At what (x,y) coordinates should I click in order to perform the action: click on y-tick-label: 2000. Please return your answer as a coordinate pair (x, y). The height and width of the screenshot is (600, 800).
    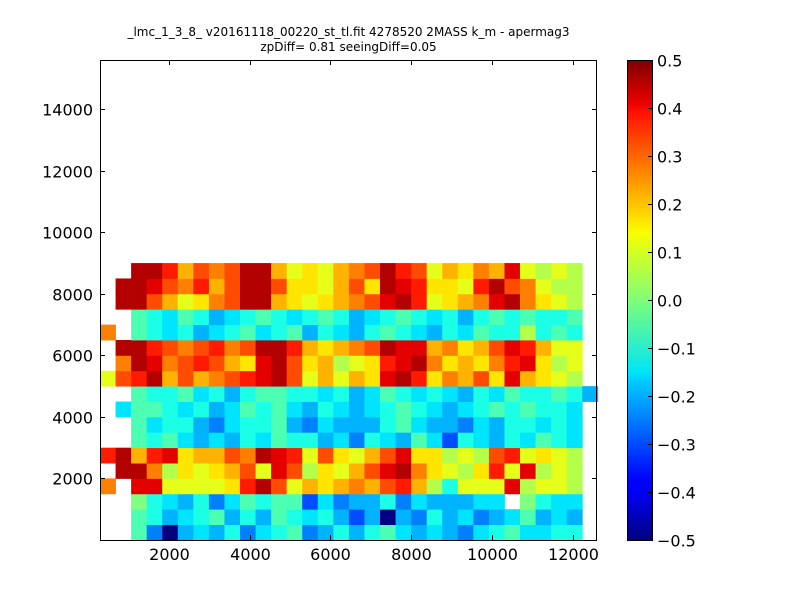
    Looking at the image, I should click on (72, 479).